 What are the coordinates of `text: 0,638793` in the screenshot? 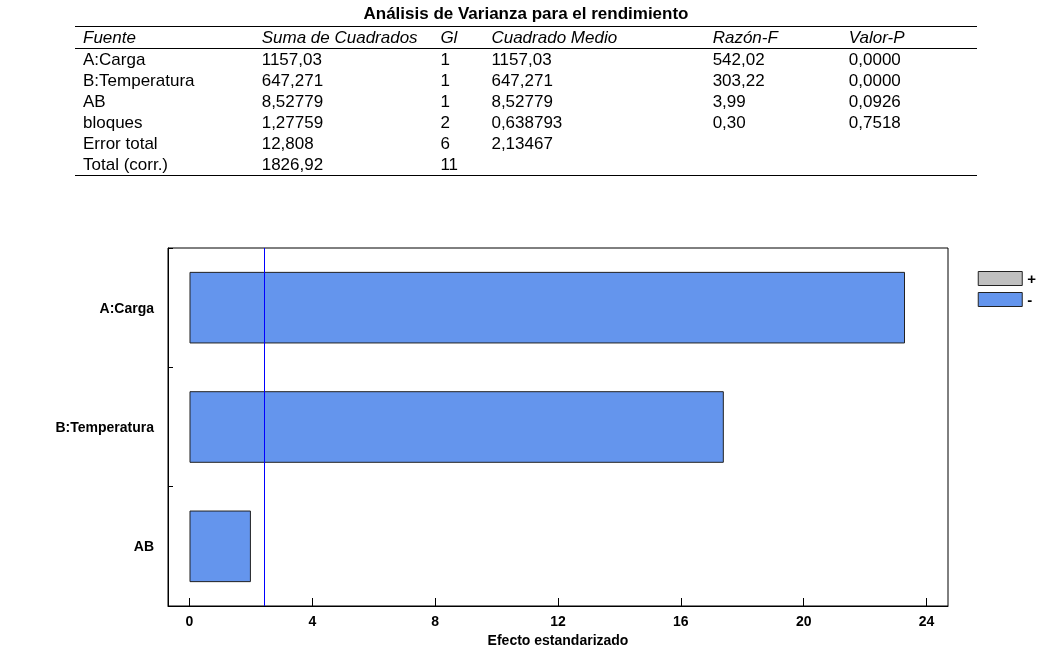 It's located at (527, 122).